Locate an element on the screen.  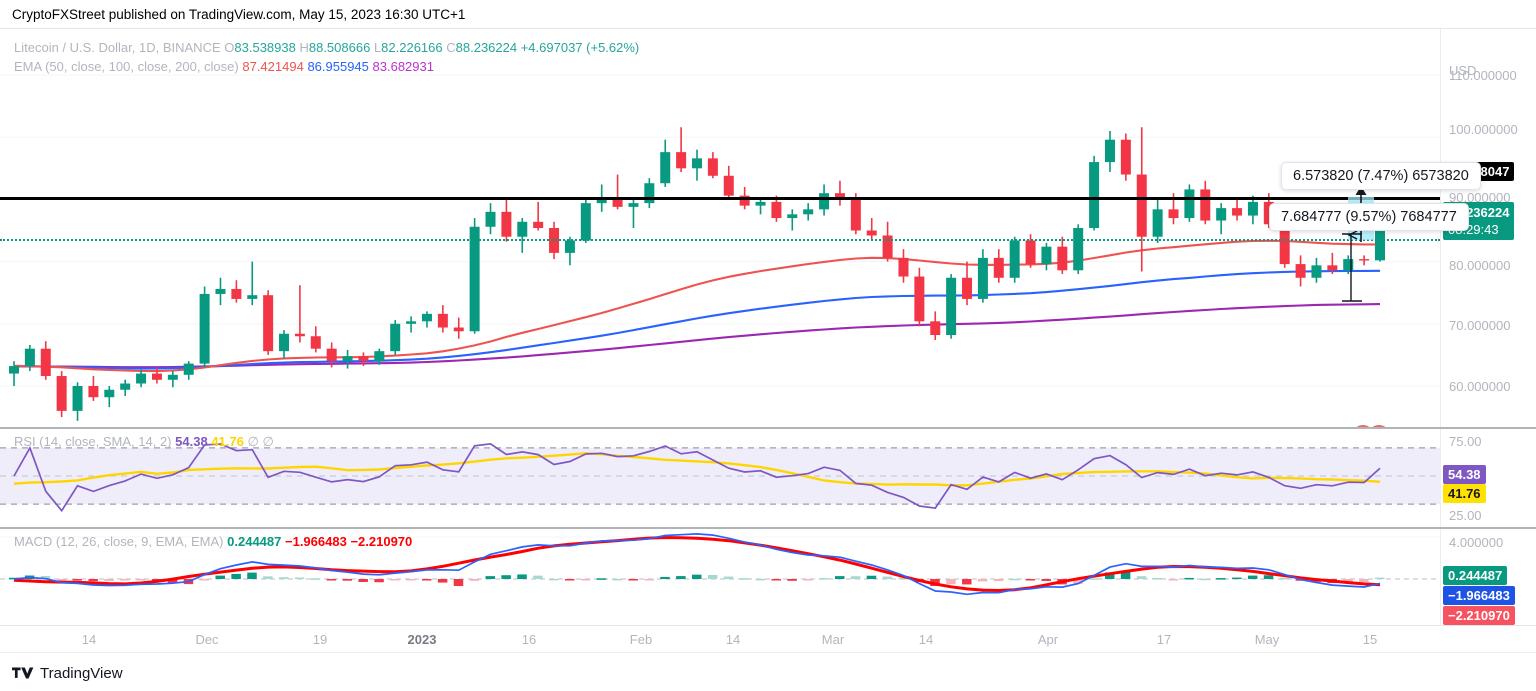
time-label-10: 17 is located at coordinates (1164, 639).